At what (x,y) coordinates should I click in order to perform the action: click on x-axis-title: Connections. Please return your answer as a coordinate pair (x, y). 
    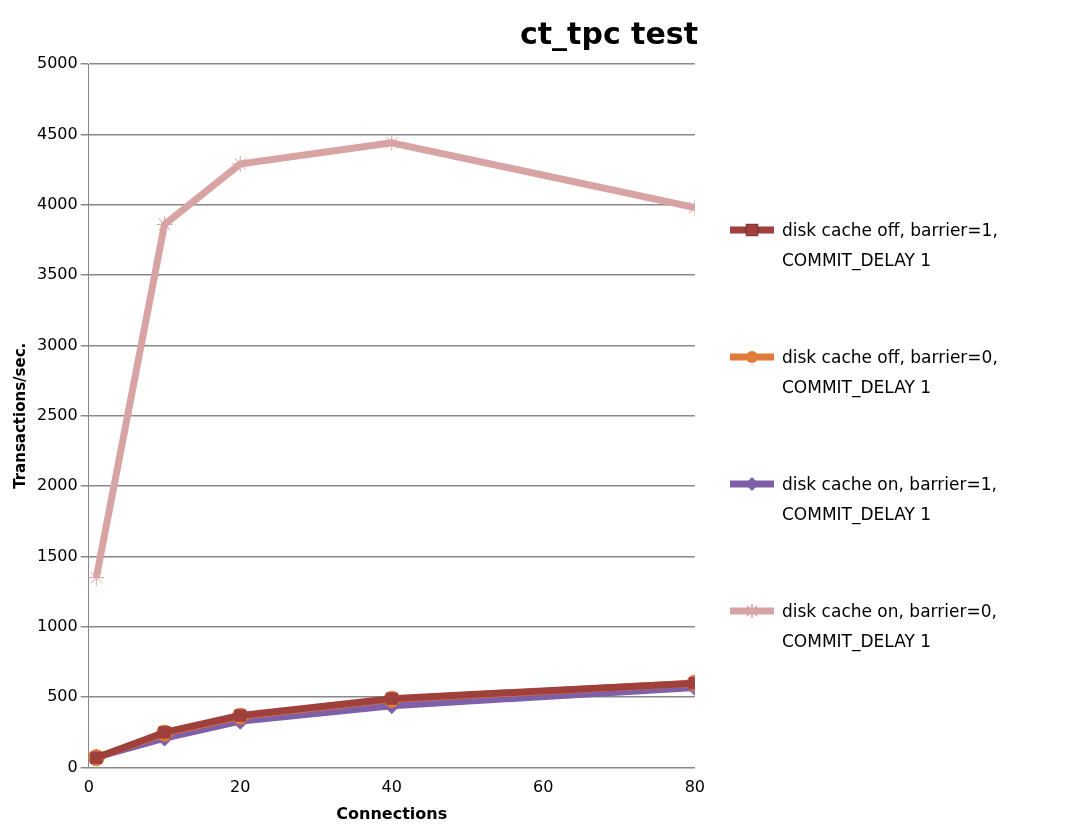
    Looking at the image, I should click on (392, 813).